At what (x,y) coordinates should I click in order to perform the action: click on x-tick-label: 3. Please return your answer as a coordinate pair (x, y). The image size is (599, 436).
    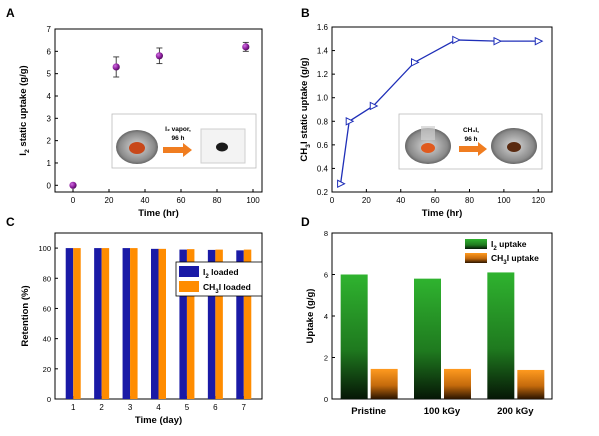
    Looking at the image, I should click on (130, 407).